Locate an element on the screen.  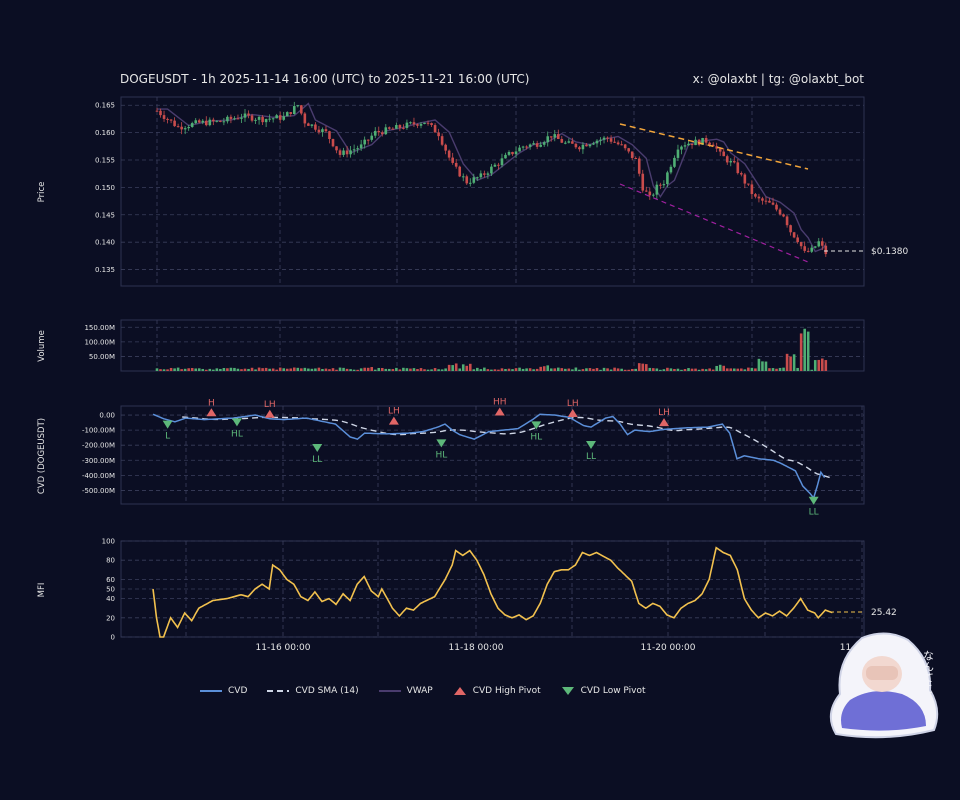
pivot-low-marker is located at coordinates (813, 500).